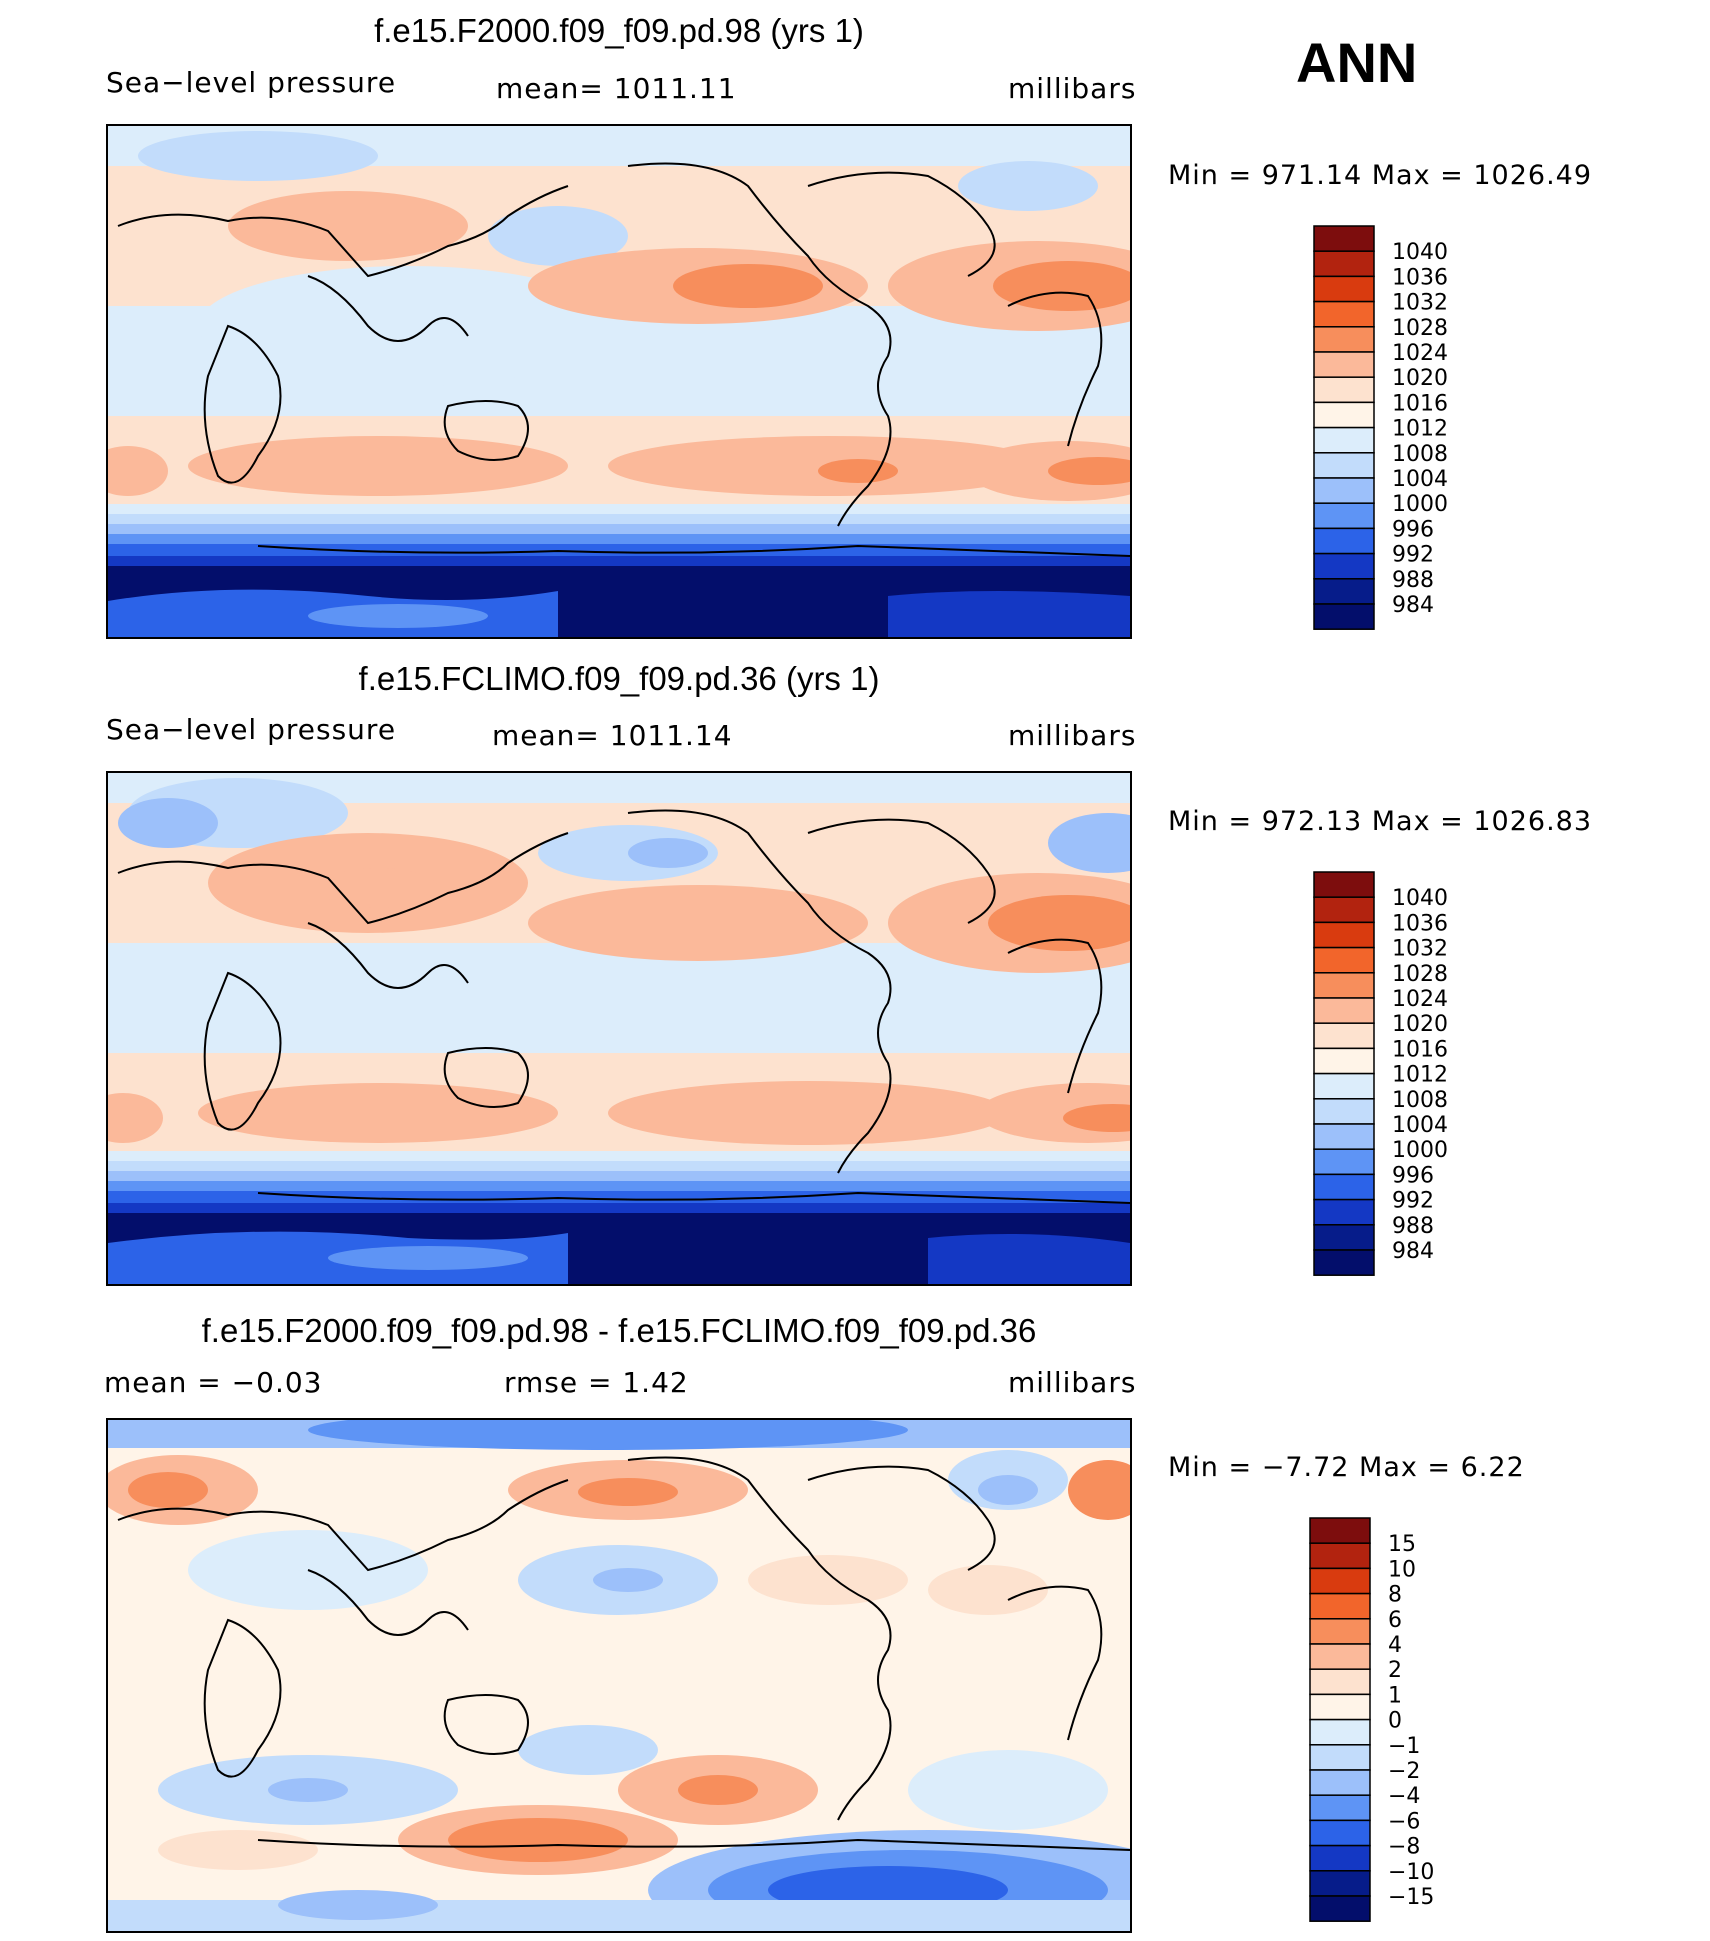  What do you see at coordinates (1072, 735) in the screenshot?
I see `panel-2-units: millibars` at bounding box center [1072, 735].